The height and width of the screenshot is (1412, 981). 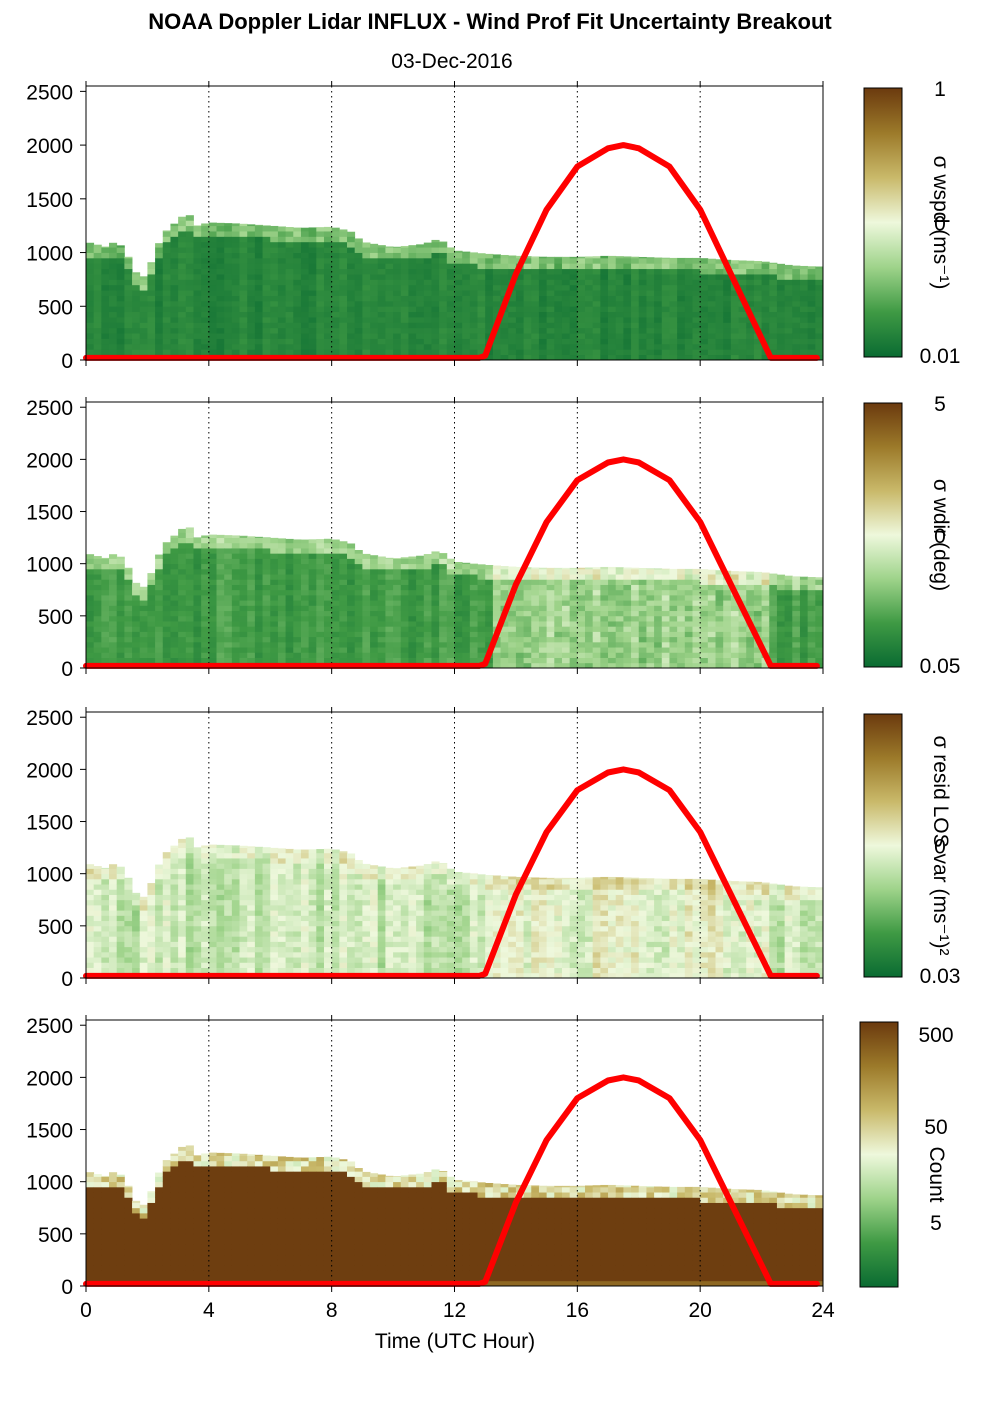 I want to click on colorbar-tick-label: 1, so click(x=940, y=89).